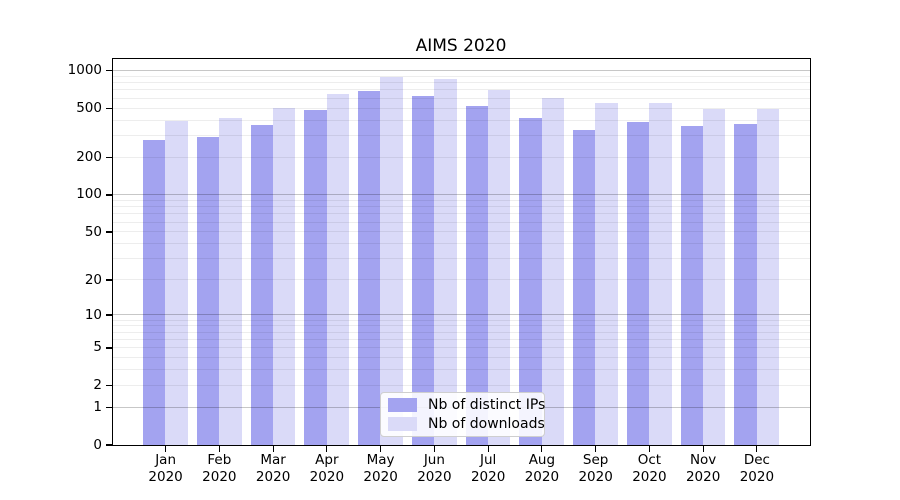  Describe the element at coordinates (89, 194) in the screenshot. I see `y-tick-label: 100` at that location.